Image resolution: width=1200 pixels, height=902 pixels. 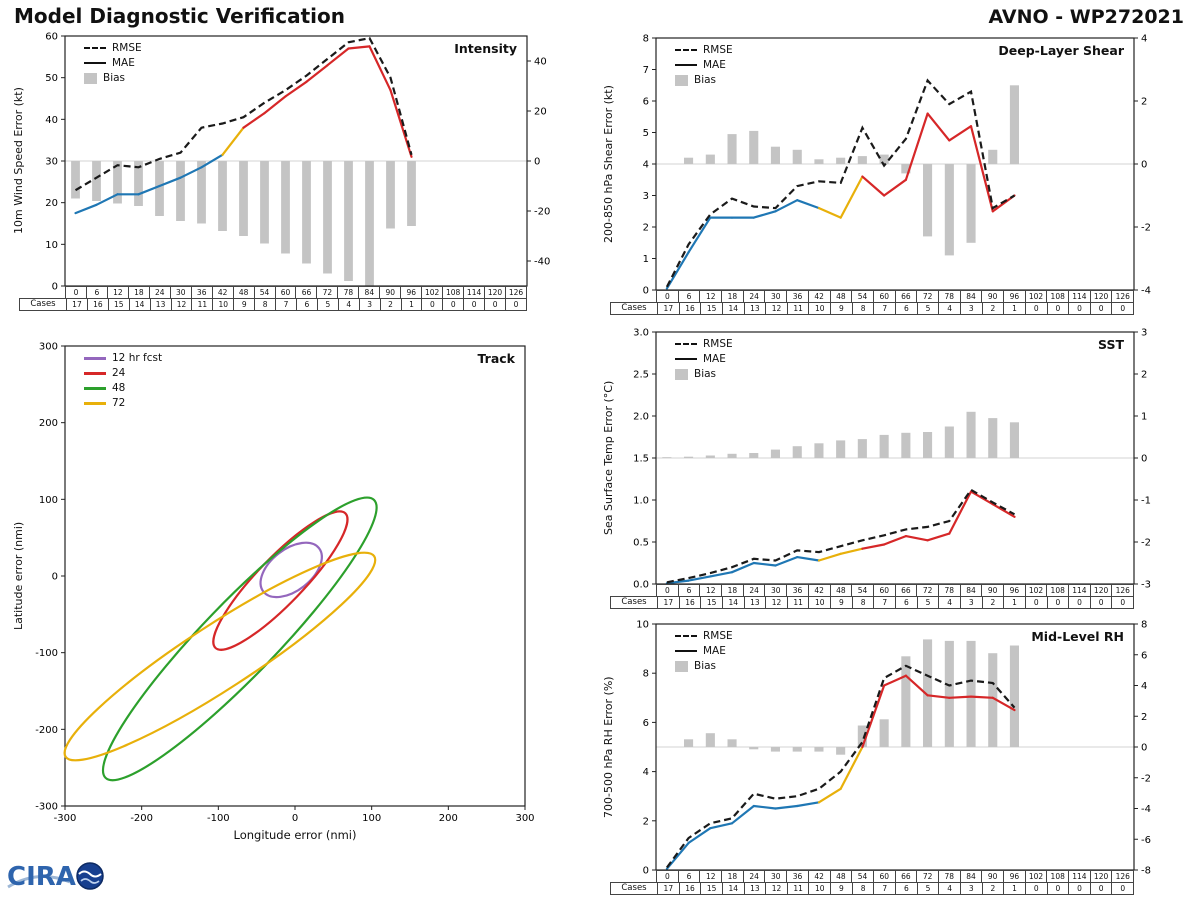 What do you see at coordinates (1144, 102) in the screenshot?
I see `y2-tick-label: 2` at bounding box center [1144, 102].